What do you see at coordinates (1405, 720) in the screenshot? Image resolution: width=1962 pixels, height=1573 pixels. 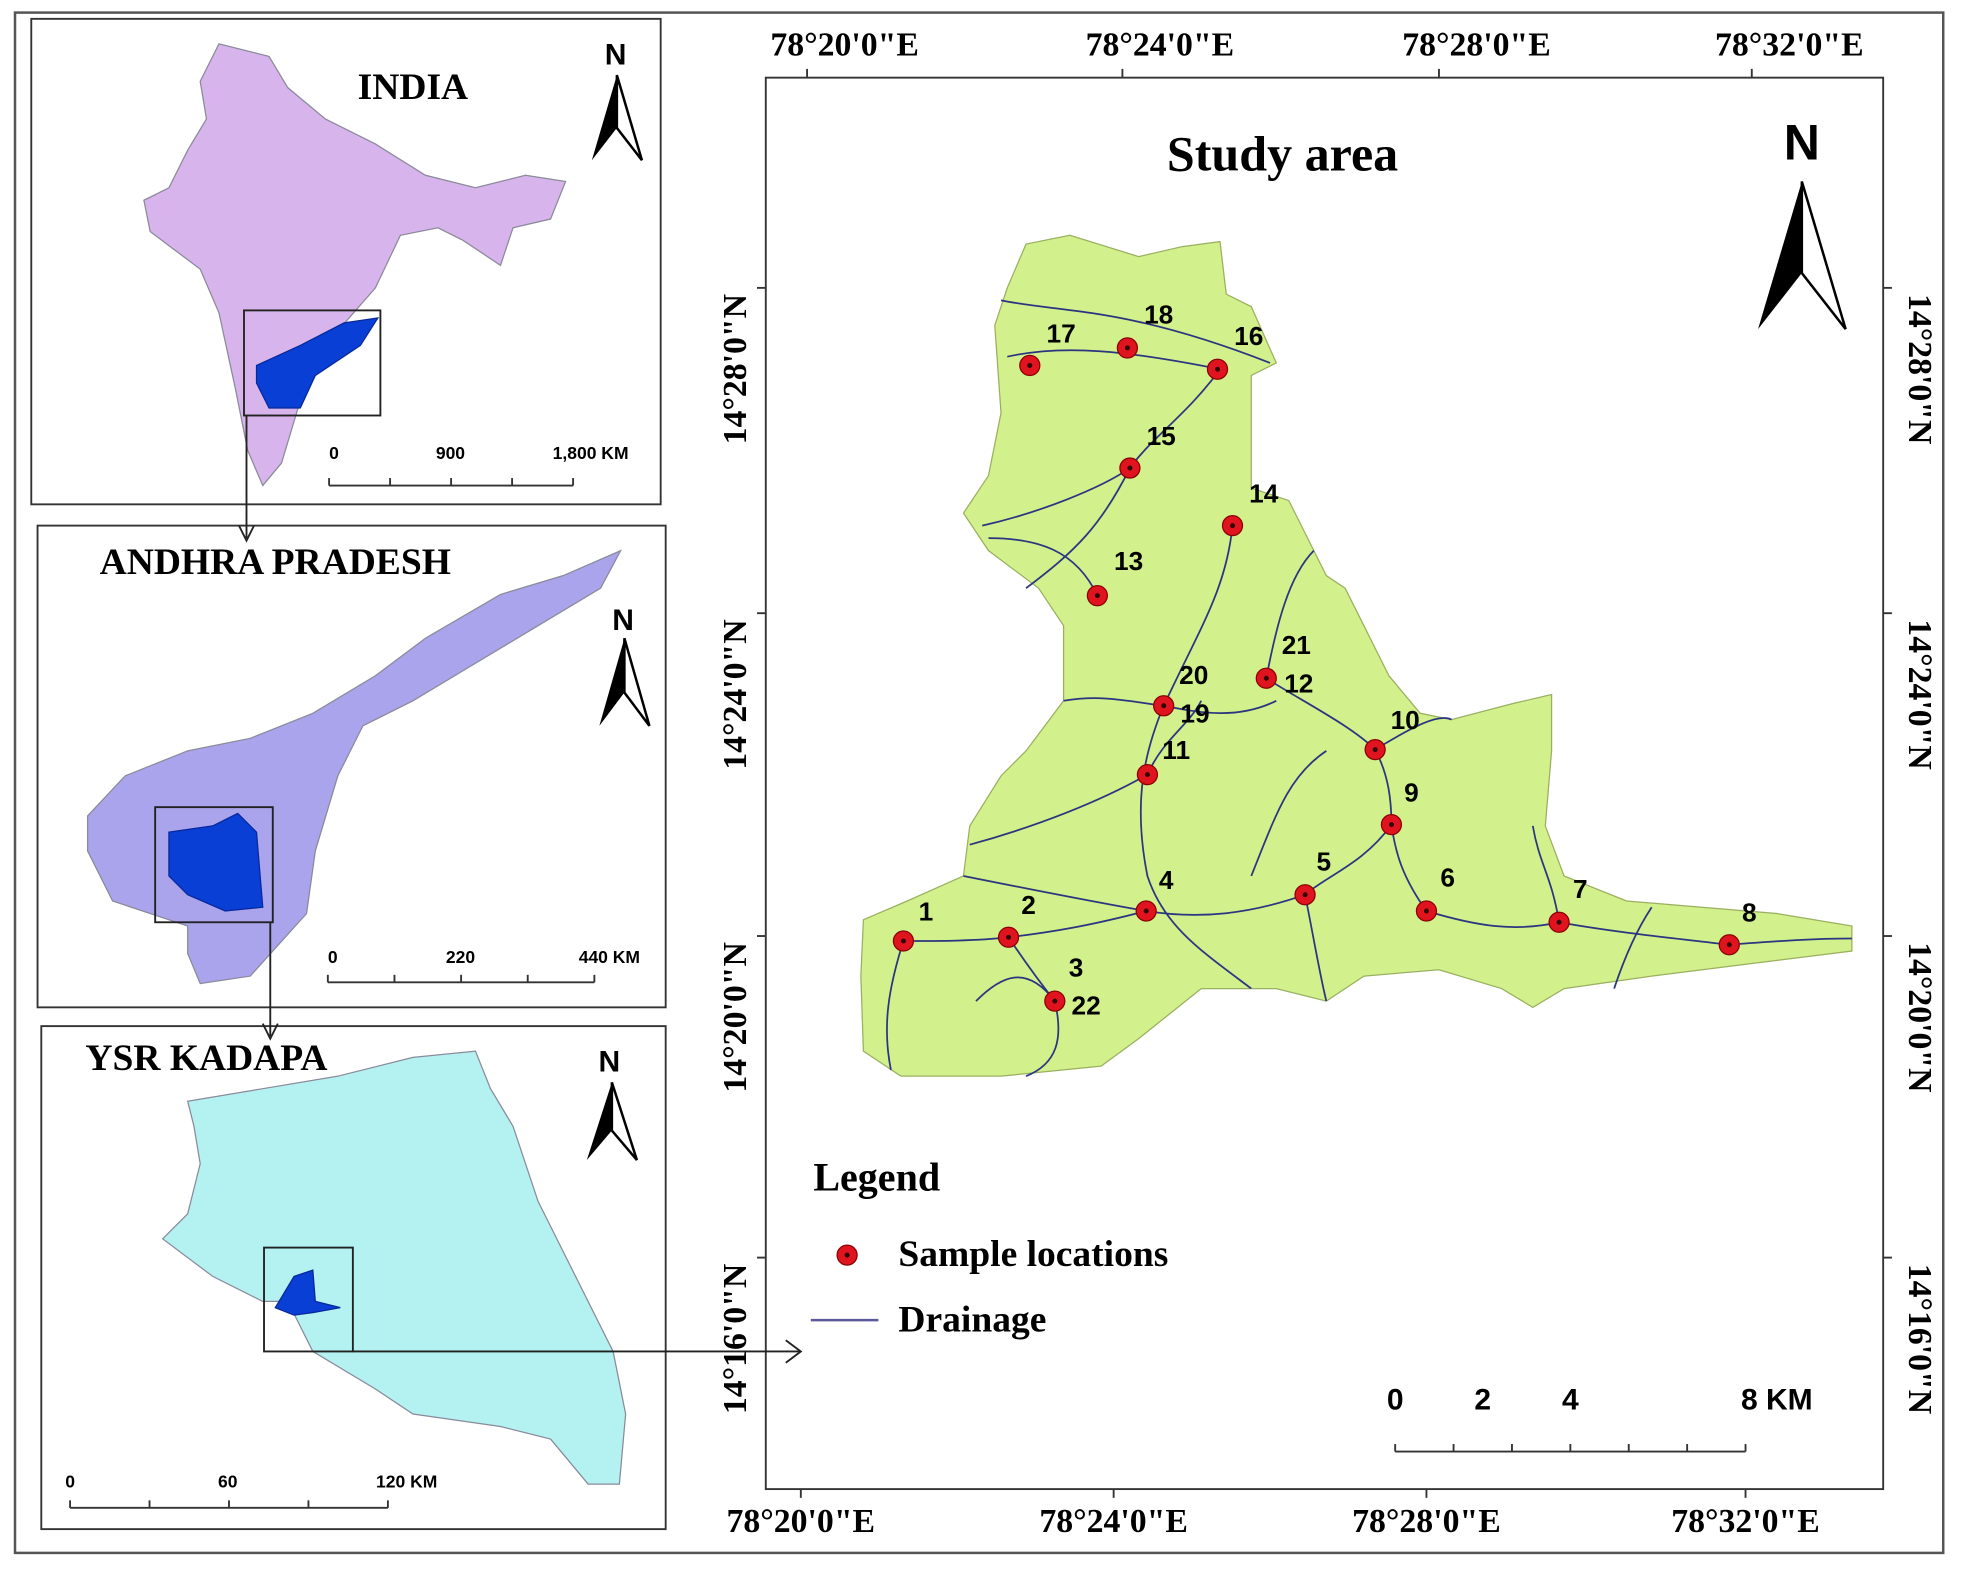 I see `sample-label: 10` at bounding box center [1405, 720].